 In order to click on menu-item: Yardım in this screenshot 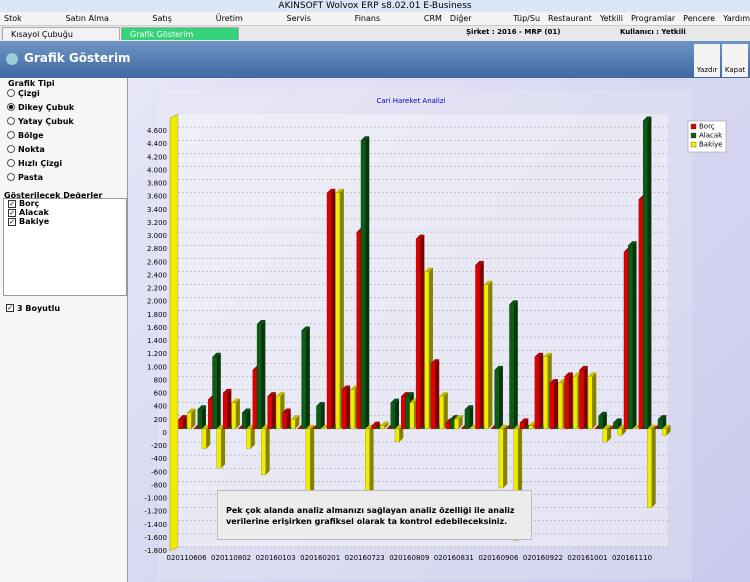, I will do `click(736, 18)`.